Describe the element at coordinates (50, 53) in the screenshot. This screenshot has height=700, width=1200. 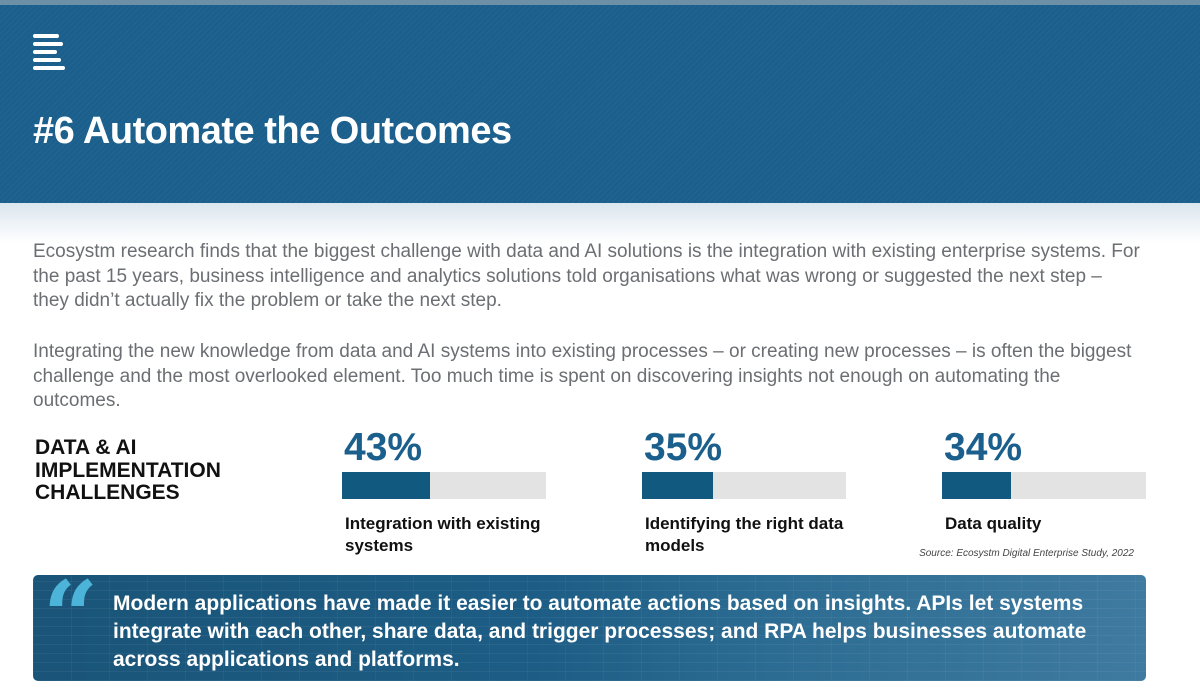
I see `stacked-lines-logo-icon` at that location.